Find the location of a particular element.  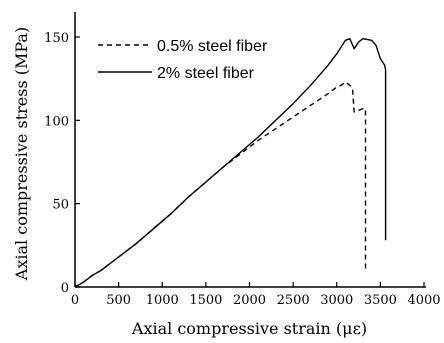

y-tick-label: 150 is located at coordinates (56, 38).